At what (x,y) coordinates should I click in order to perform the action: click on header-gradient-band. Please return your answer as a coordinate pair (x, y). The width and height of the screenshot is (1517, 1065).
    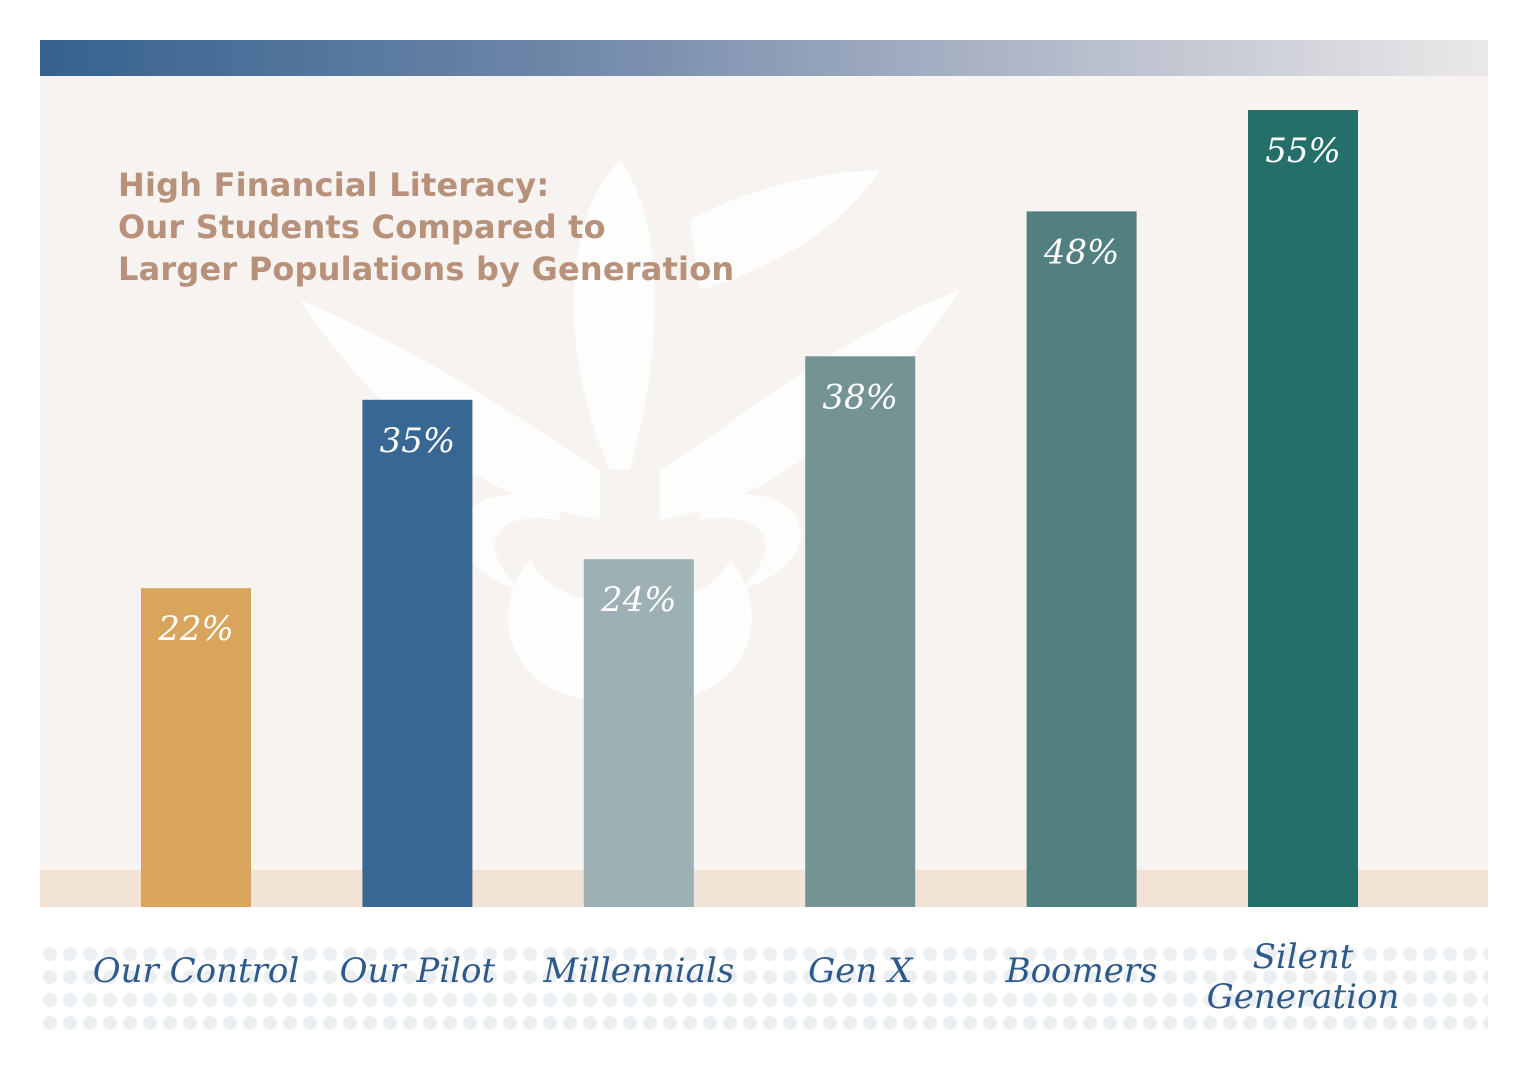
    Looking at the image, I should click on (764, 58).